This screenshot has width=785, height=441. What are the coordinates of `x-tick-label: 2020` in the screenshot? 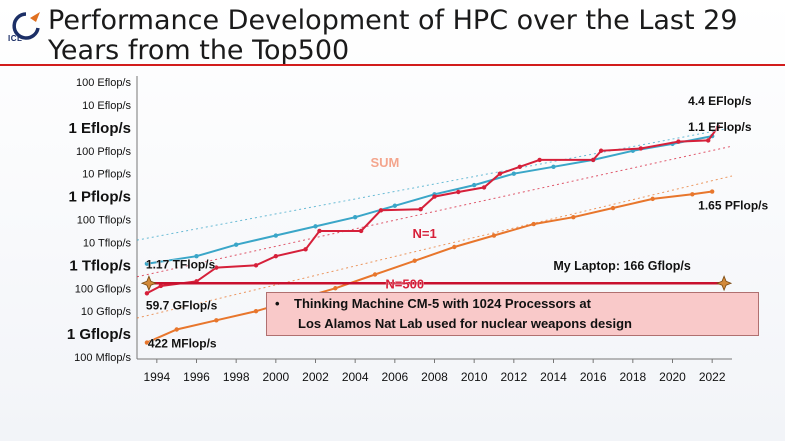 It's located at (672, 377).